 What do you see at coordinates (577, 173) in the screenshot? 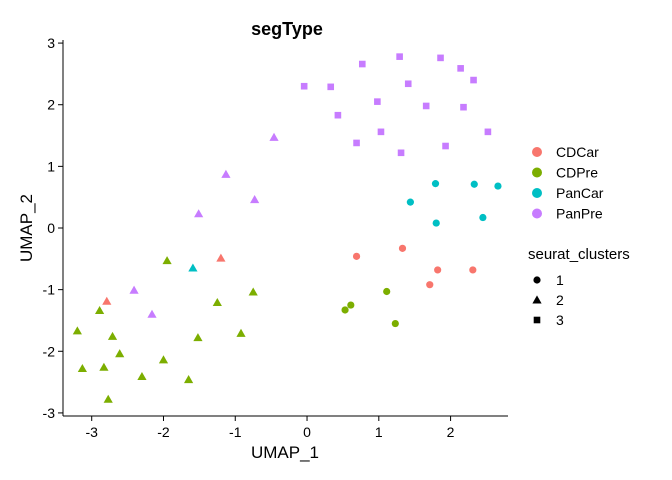
I see `legend-color-label: CDPre` at bounding box center [577, 173].